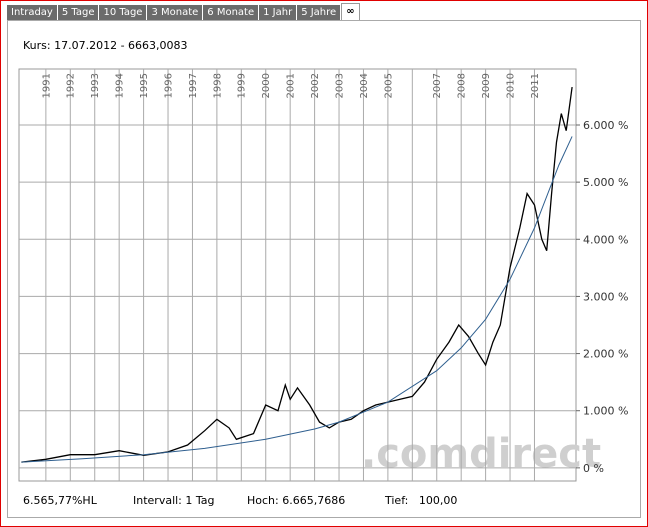  Describe the element at coordinates (217, 85) in the screenshot. I see `x-tick-label: 1998` at that location.